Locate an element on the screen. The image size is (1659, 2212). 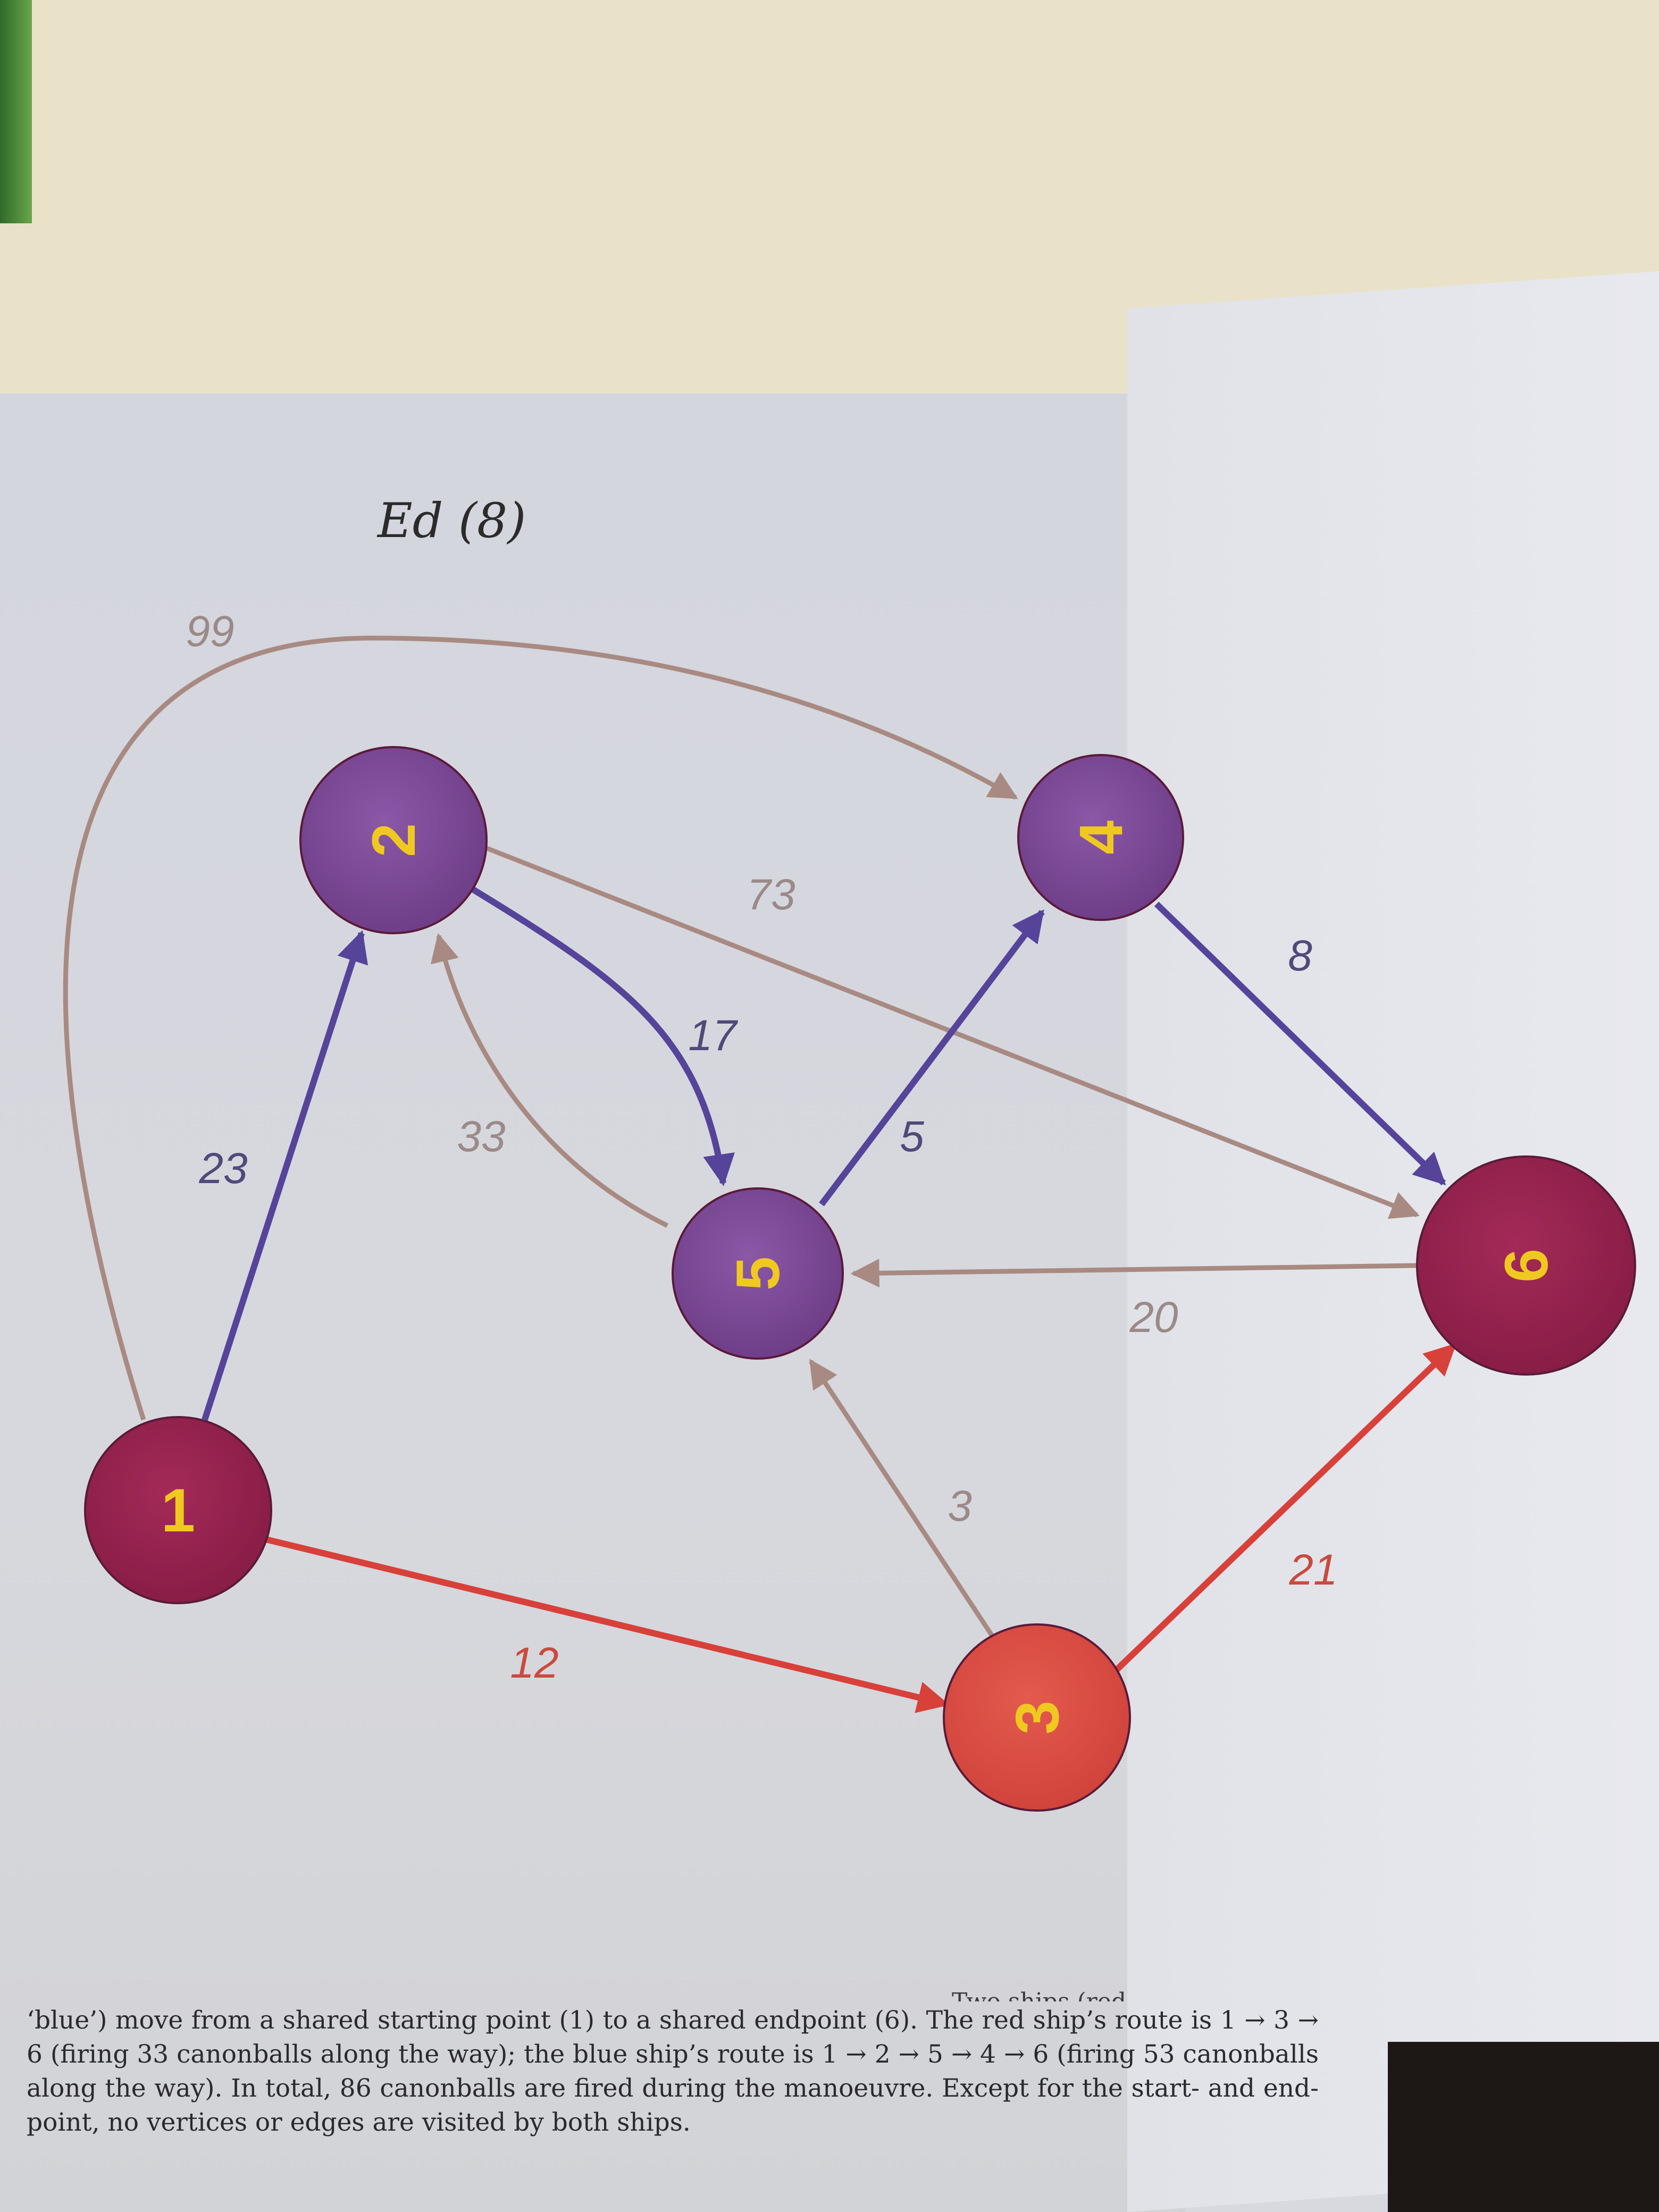
edge-weight-6-5: 20 is located at coordinates (1153, 1317).